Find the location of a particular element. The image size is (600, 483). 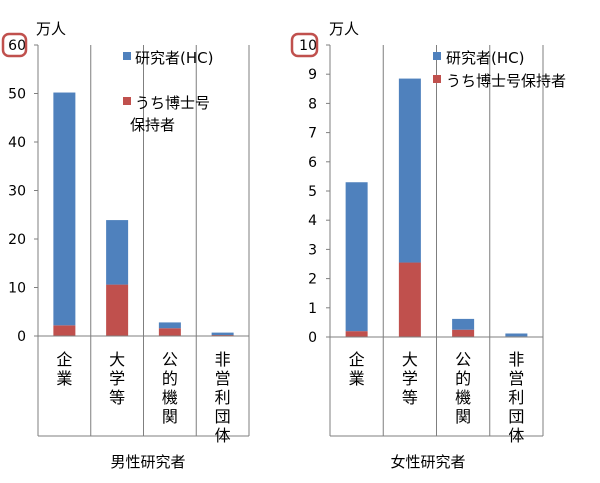

male-legend-label: うち博士号保持者 is located at coordinates (170, 114).